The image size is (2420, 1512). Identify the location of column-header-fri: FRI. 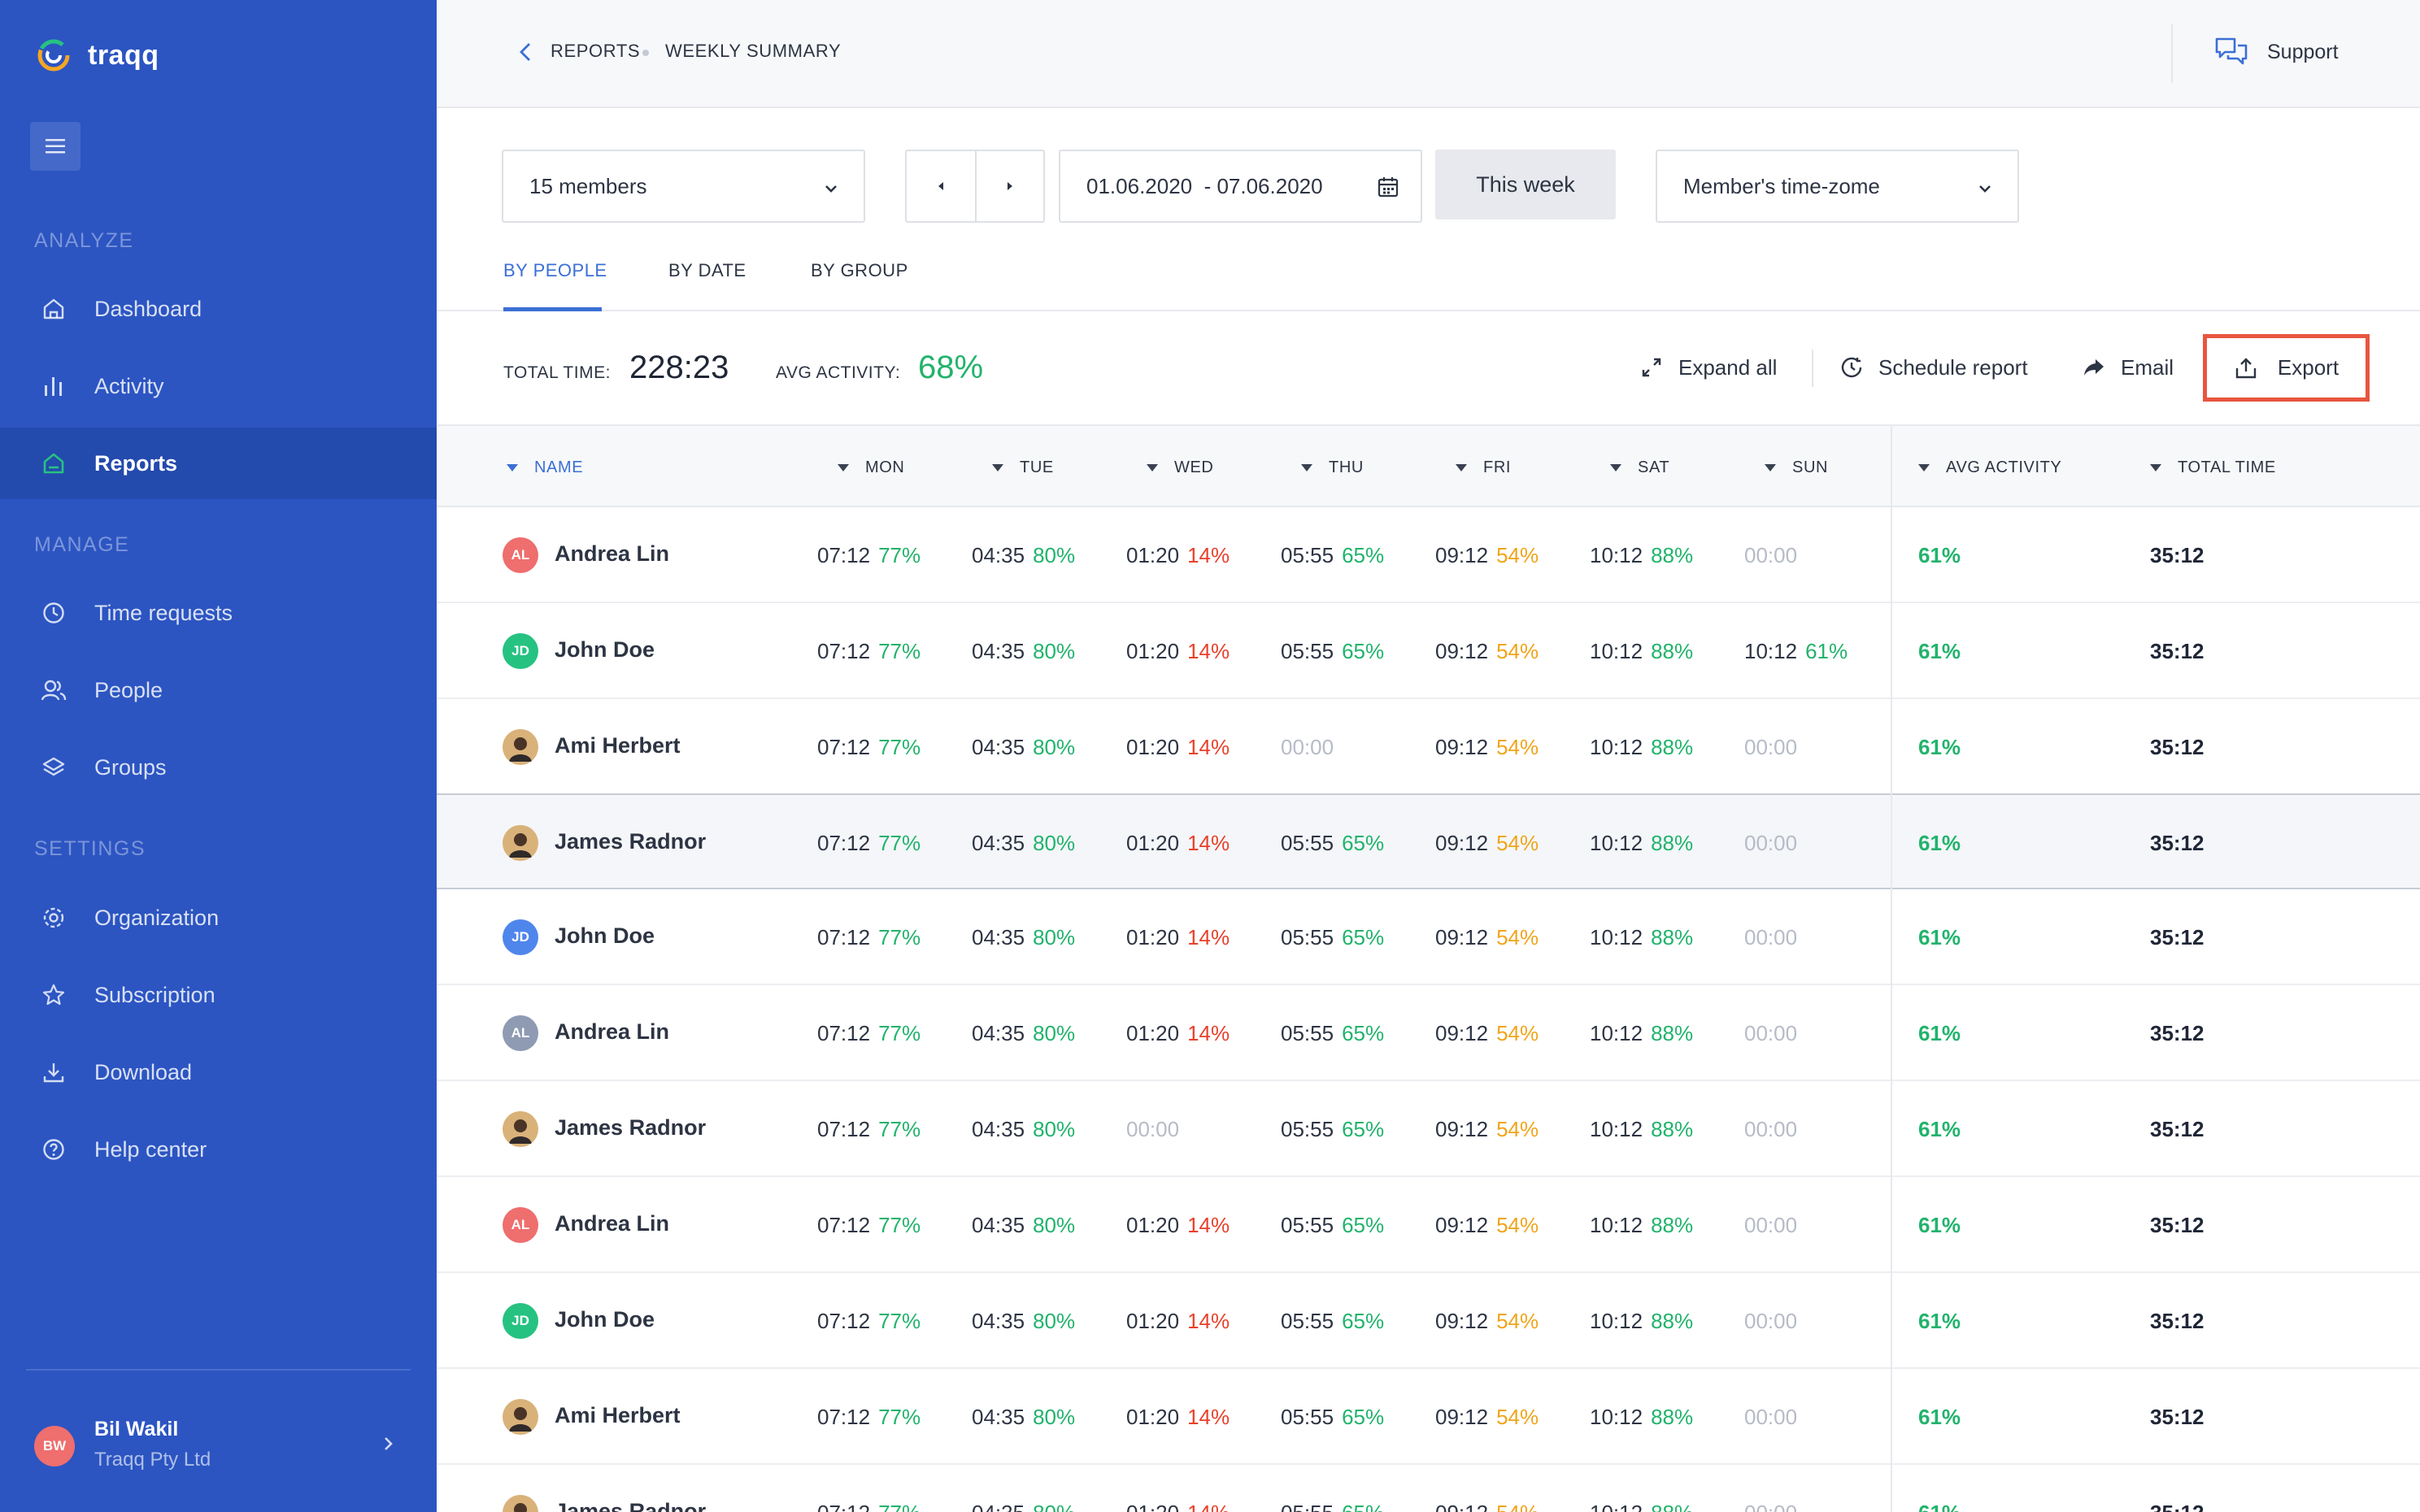
(1483, 467).